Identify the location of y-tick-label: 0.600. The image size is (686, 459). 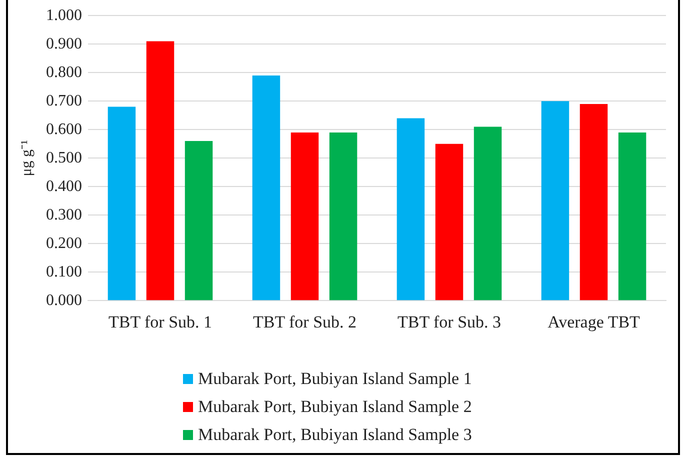
(64, 129).